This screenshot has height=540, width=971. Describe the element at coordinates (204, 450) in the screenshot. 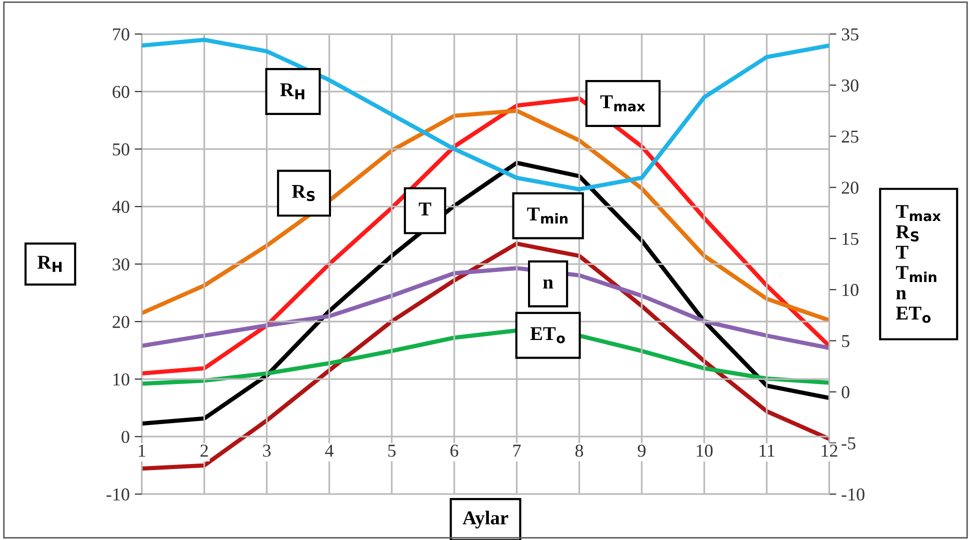

I see `x-tick-label: 2` at that location.